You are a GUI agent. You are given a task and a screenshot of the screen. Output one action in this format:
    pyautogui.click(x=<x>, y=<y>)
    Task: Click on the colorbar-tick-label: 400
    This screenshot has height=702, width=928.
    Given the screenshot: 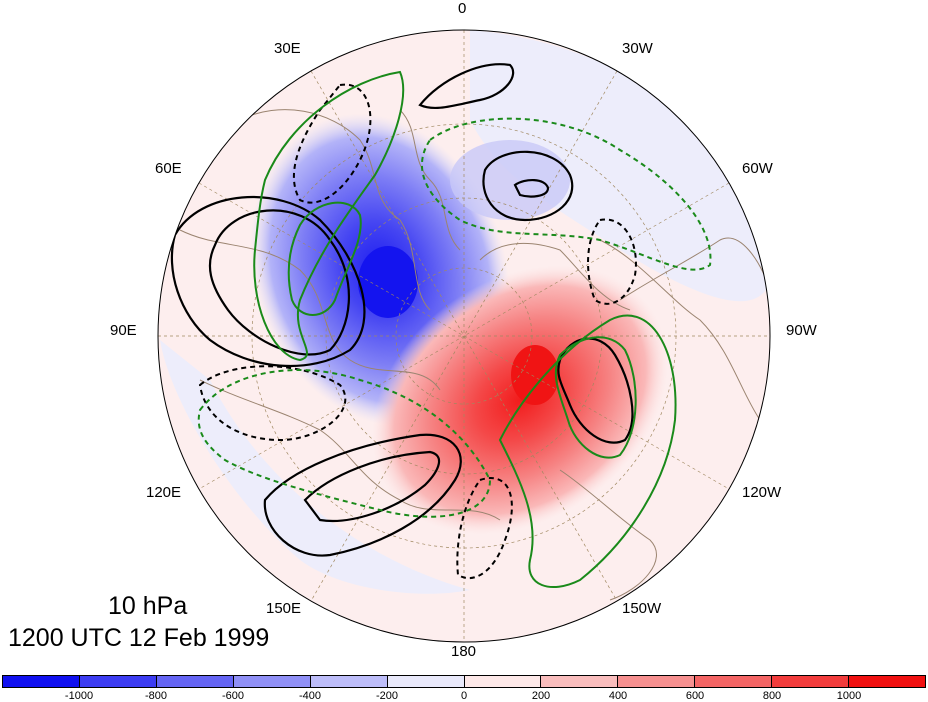 What is the action you would take?
    pyautogui.click(x=618, y=696)
    